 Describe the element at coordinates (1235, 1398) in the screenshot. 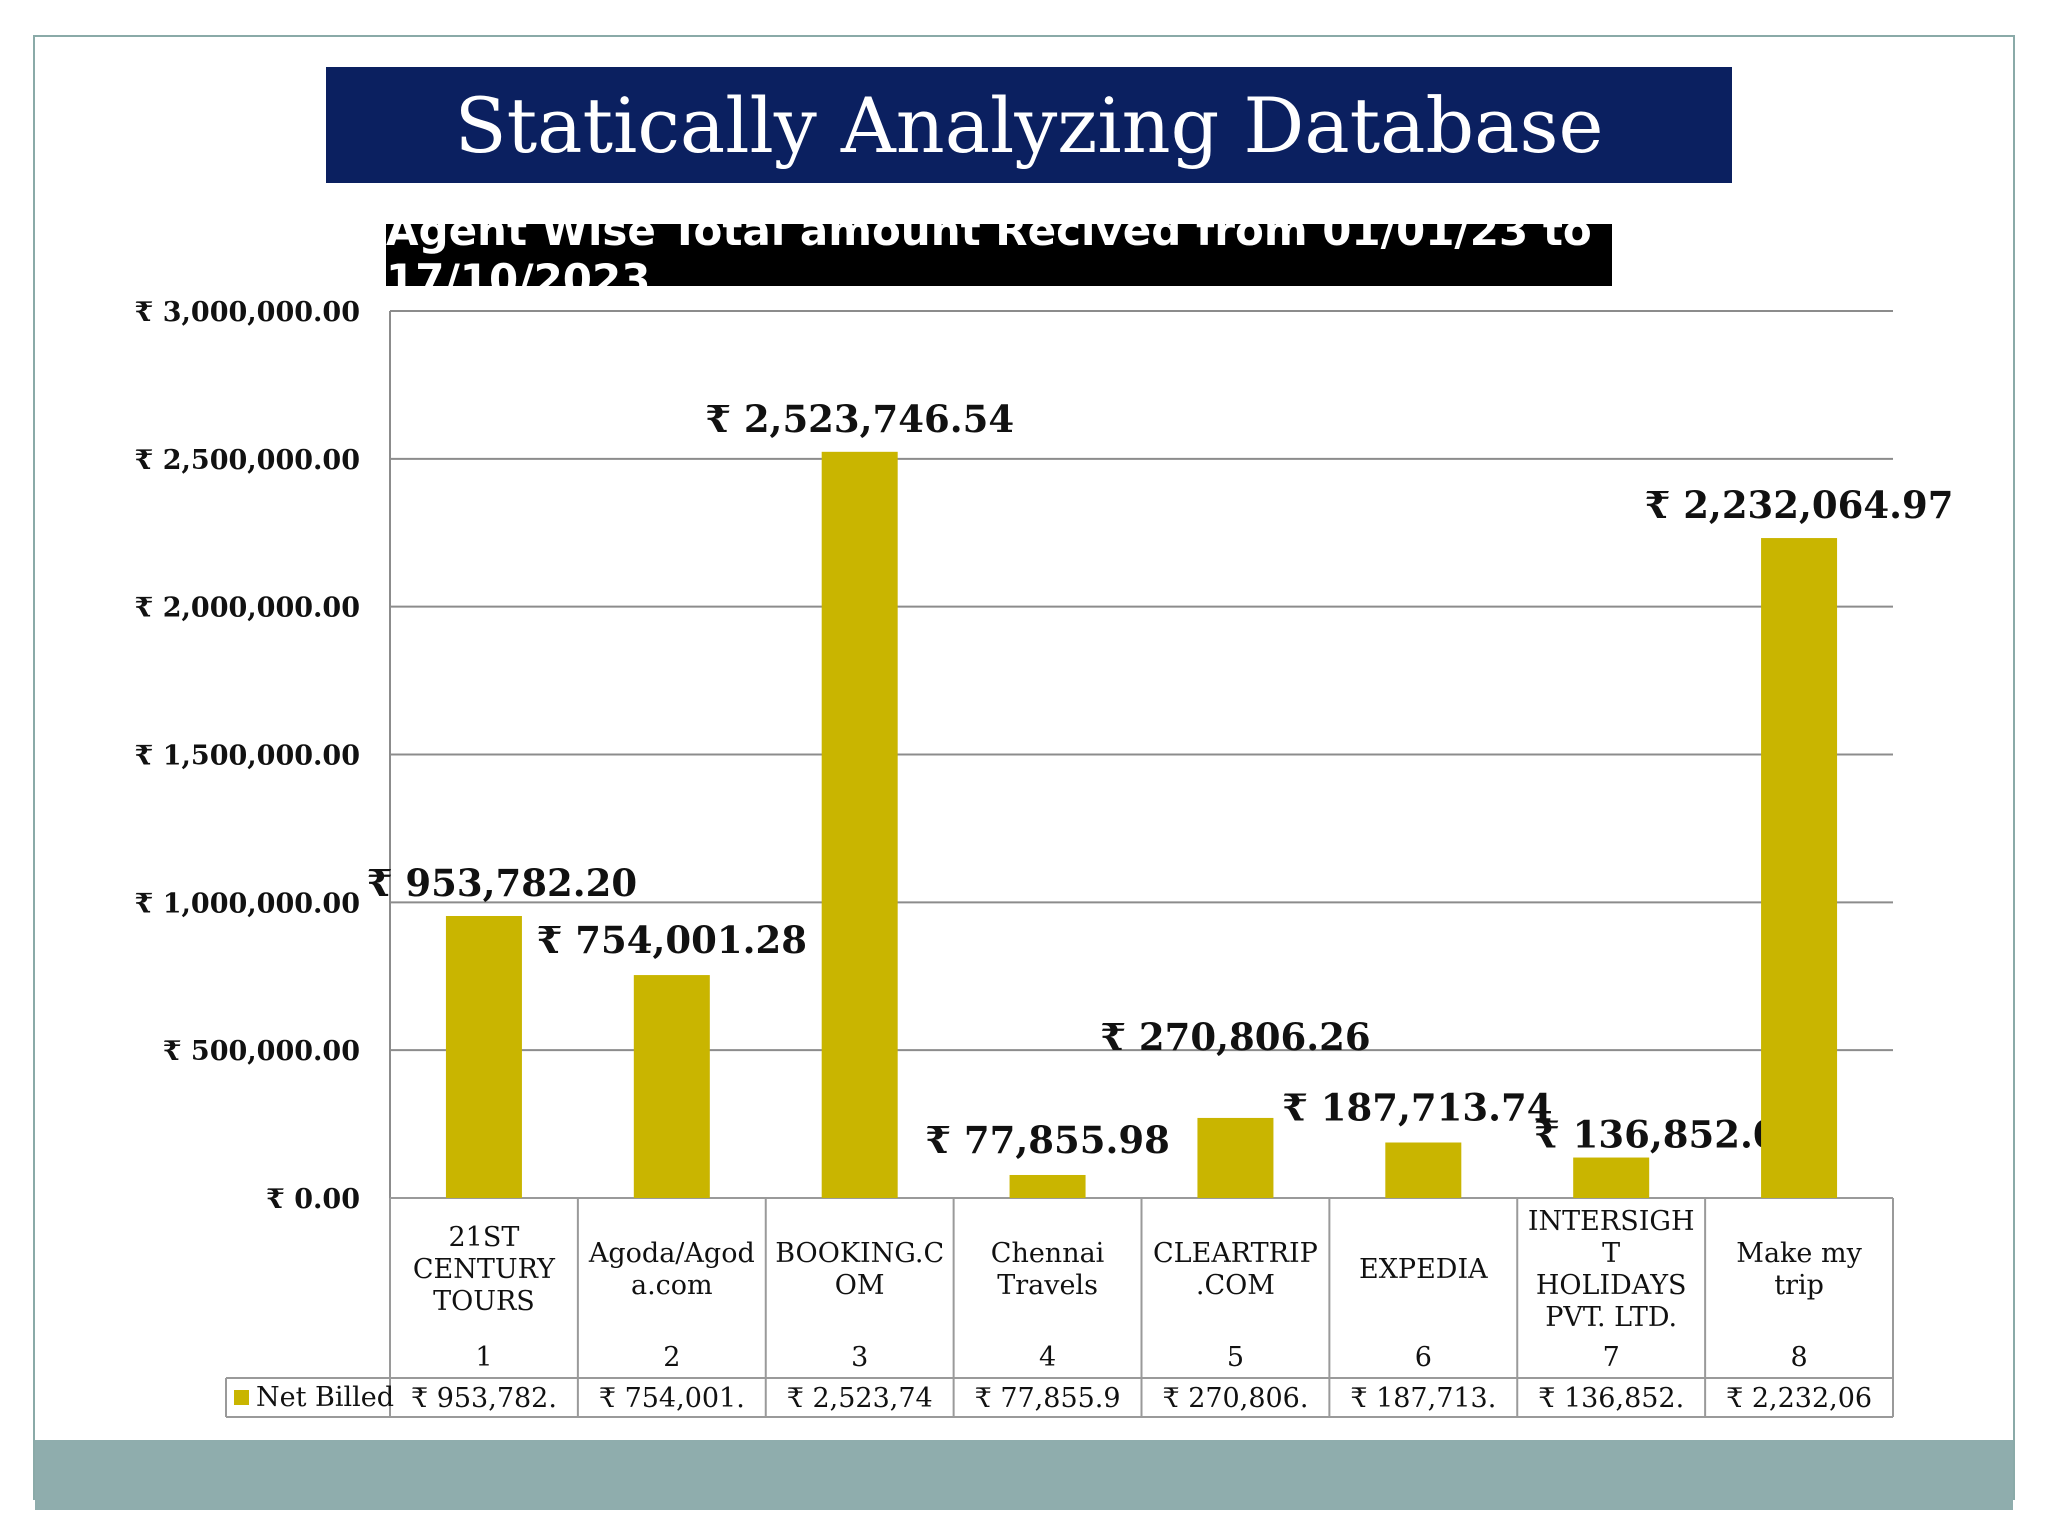

I see `table-value: ₹ 270,806.` at that location.